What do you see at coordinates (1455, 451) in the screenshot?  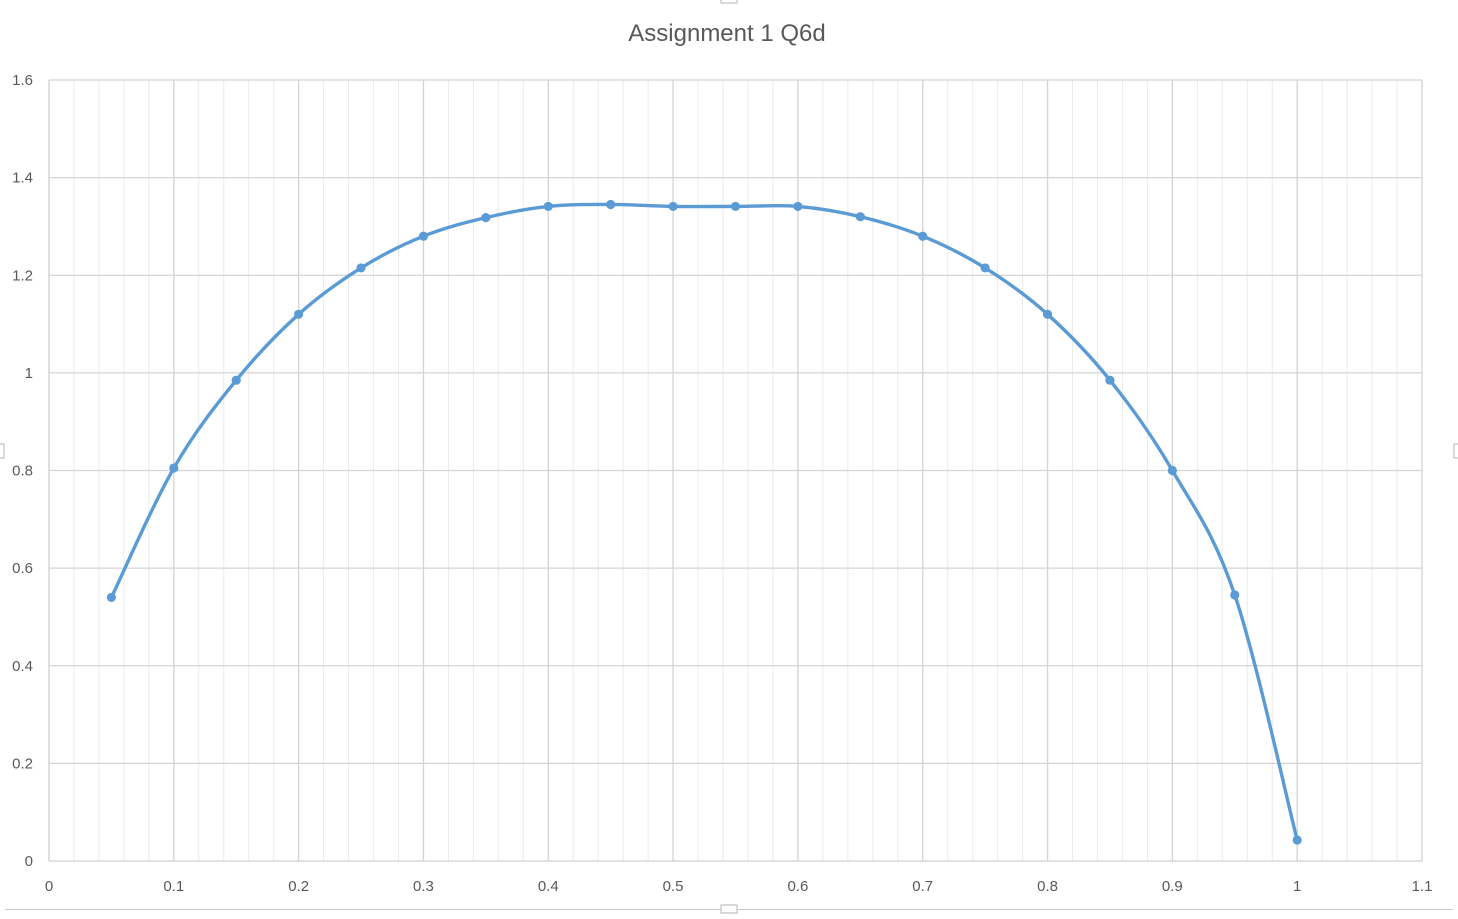 I see `resize-handle-right` at bounding box center [1455, 451].